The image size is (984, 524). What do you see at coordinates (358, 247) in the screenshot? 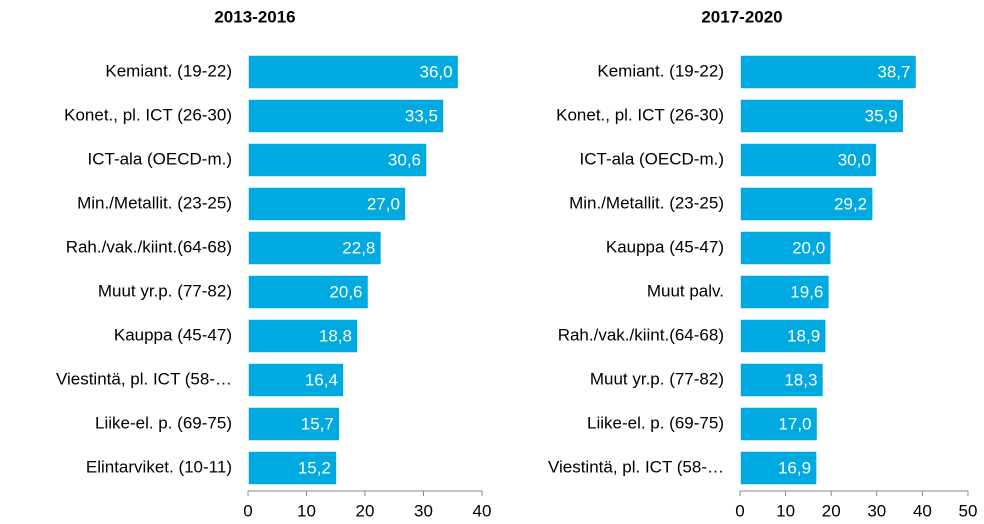
I see `data-label: 22,8` at bounding box center [358, 247].